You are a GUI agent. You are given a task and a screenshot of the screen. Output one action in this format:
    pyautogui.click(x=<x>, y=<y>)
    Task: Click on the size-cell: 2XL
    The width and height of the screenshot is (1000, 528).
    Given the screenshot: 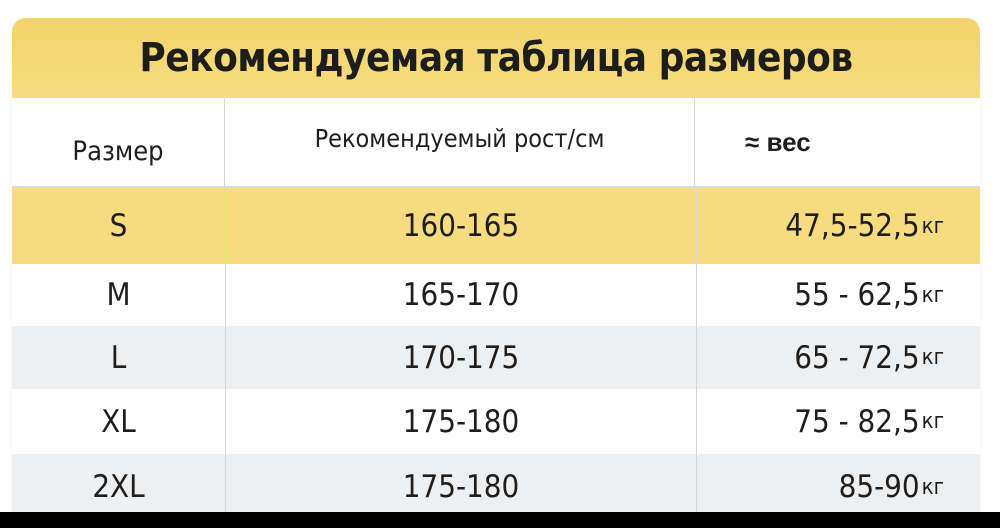 What is the action you would take?
    pyautogui.click(x=119, y=486)
    